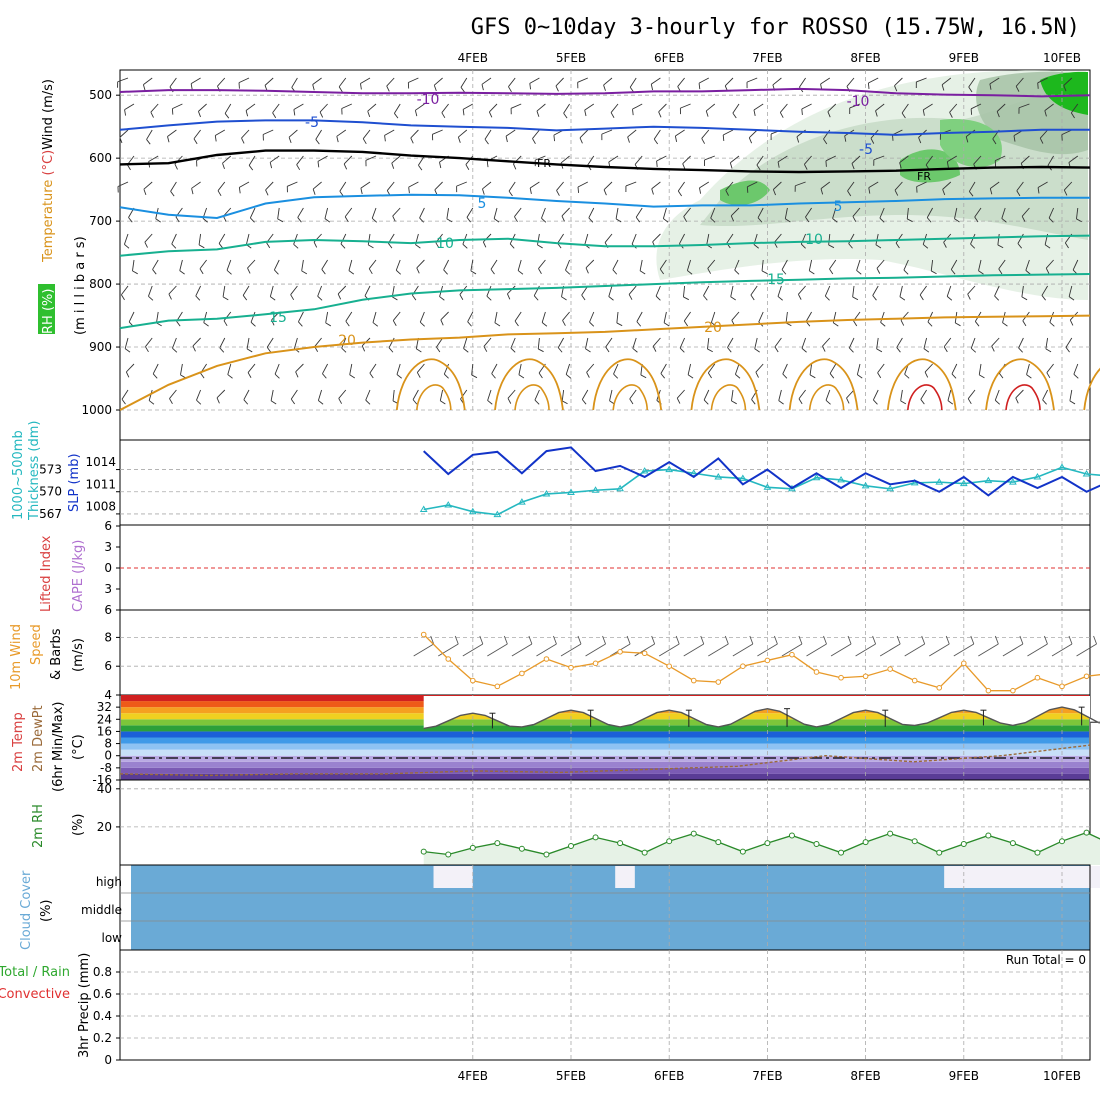  What do you see at coordinates (428, 100) in the screenshot?
I see `contour-label-m10-a: -10` at bounding box center [428, 100].